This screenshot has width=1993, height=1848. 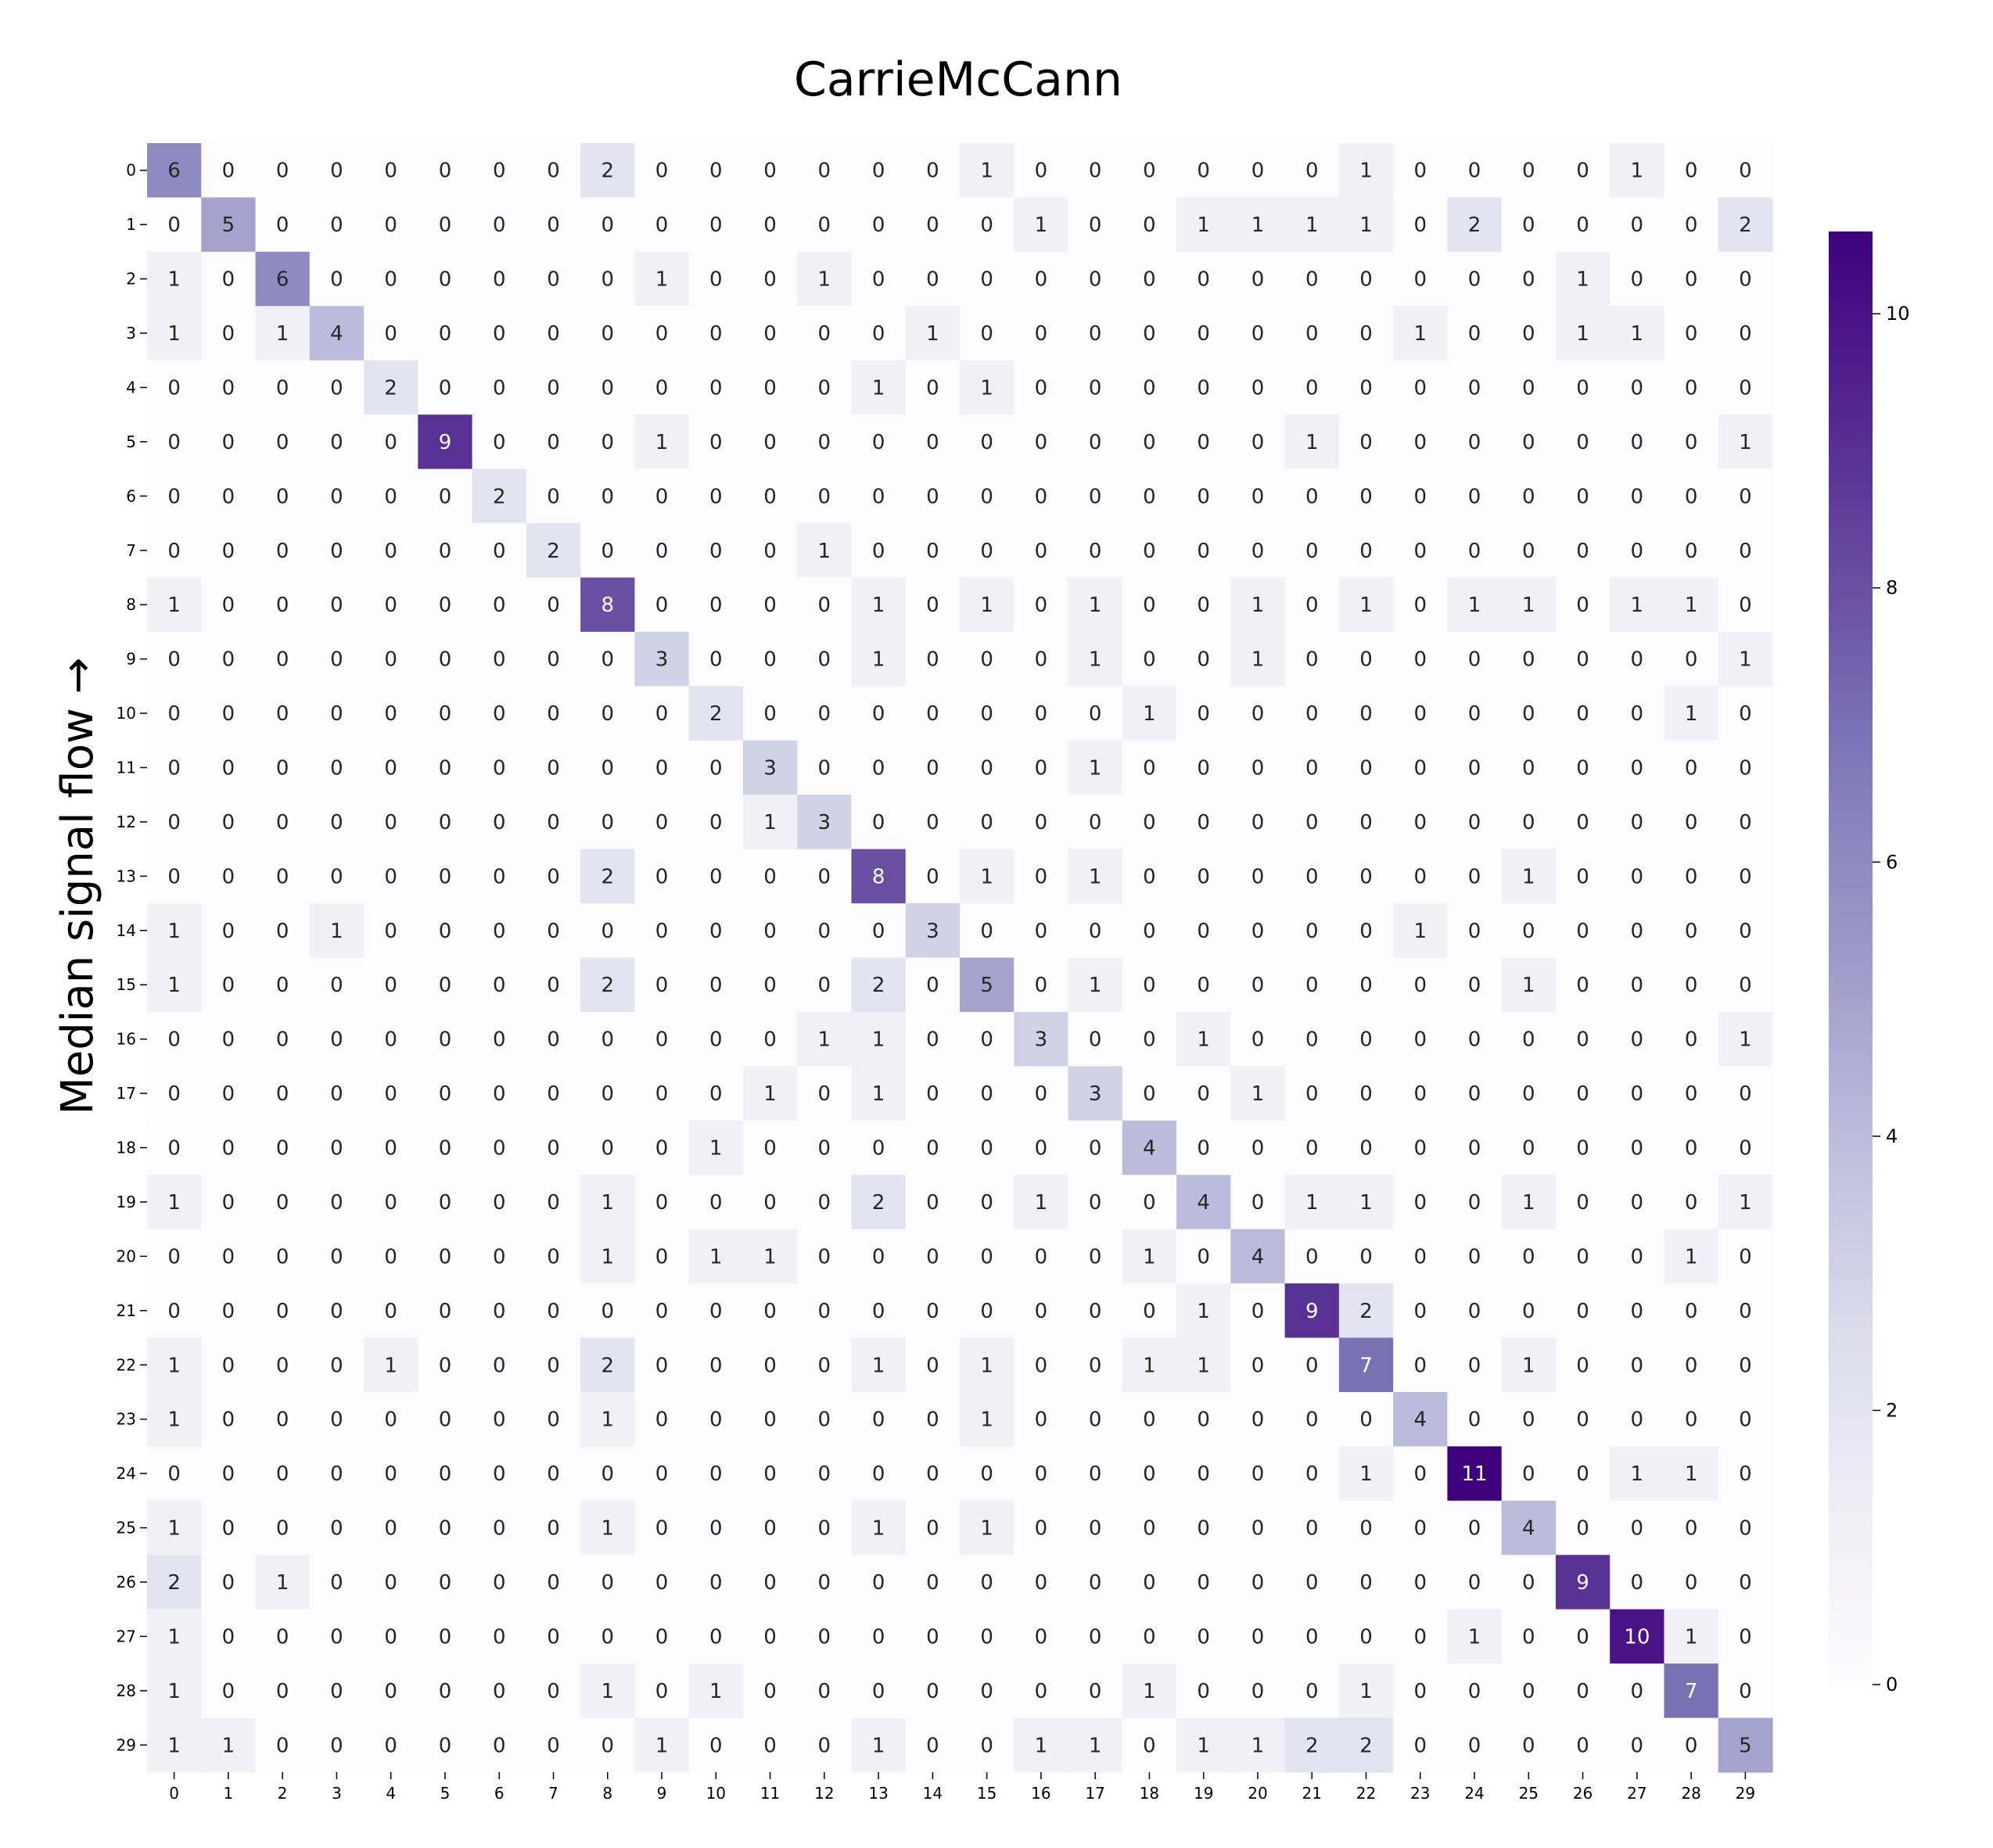 I want to click on cell-label-24-1: 0, so click(x=229, y=1474).